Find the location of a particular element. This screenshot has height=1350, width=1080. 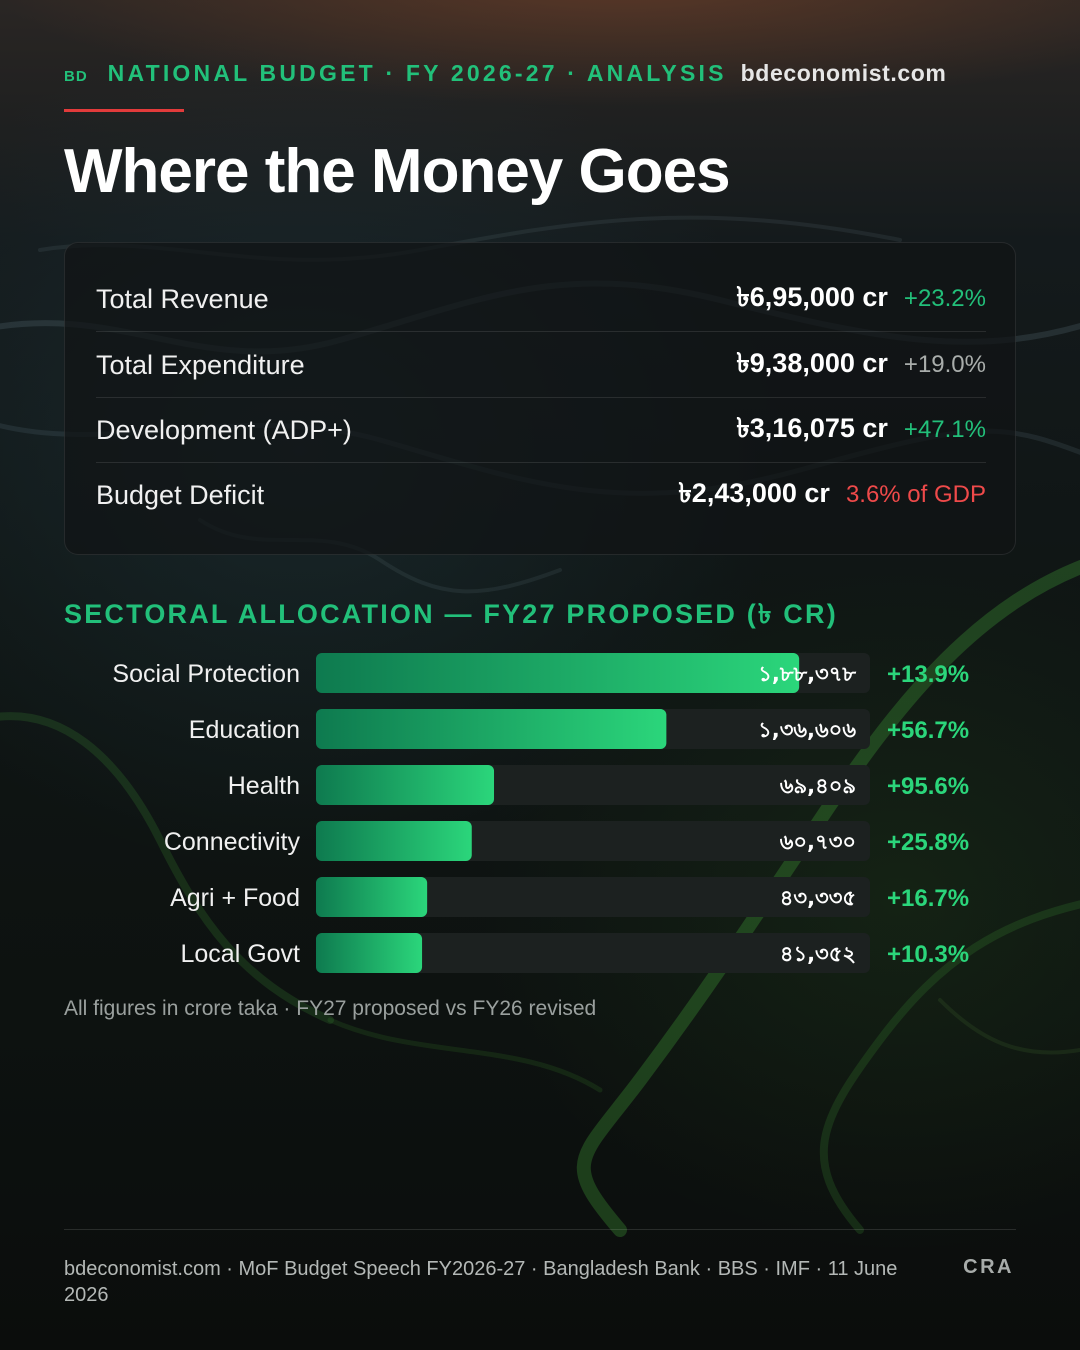

accent-rule is located at coordinates (124, 110).